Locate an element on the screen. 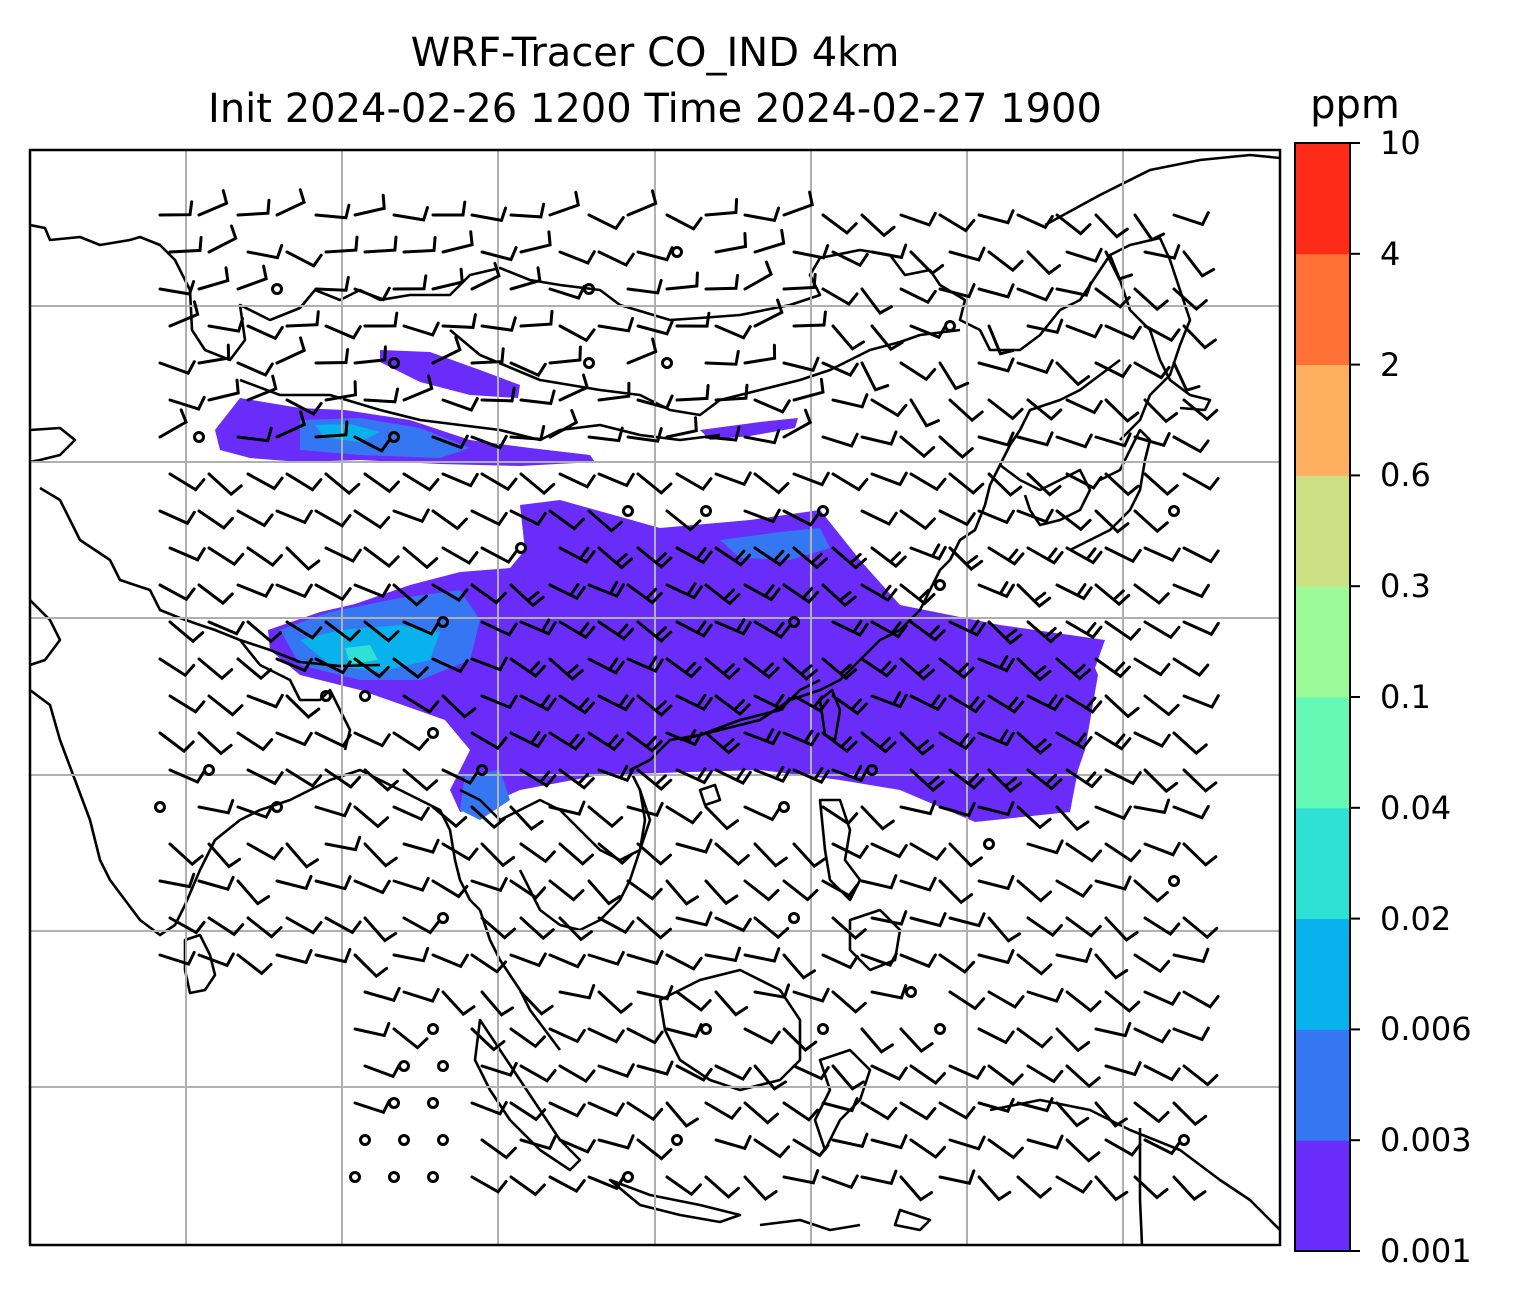 The width and height of the screenshot is (1528, 1306). myanmar-coast is located at coordinates (395, 839).